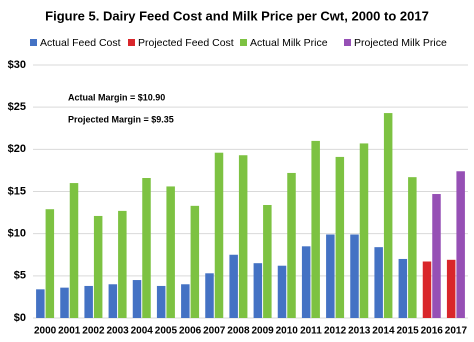  What do you see at coordinates (17, 234) in the screenshot?
I see `y-tick-label: $10` at bounding box center [17, 234].